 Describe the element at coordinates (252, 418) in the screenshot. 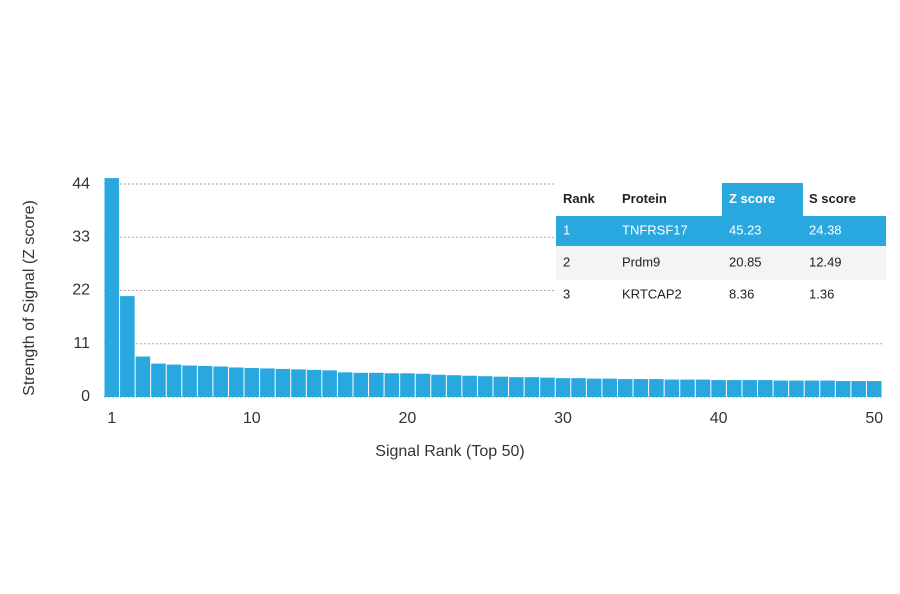

I see `x-tick-label: 10` at that location.